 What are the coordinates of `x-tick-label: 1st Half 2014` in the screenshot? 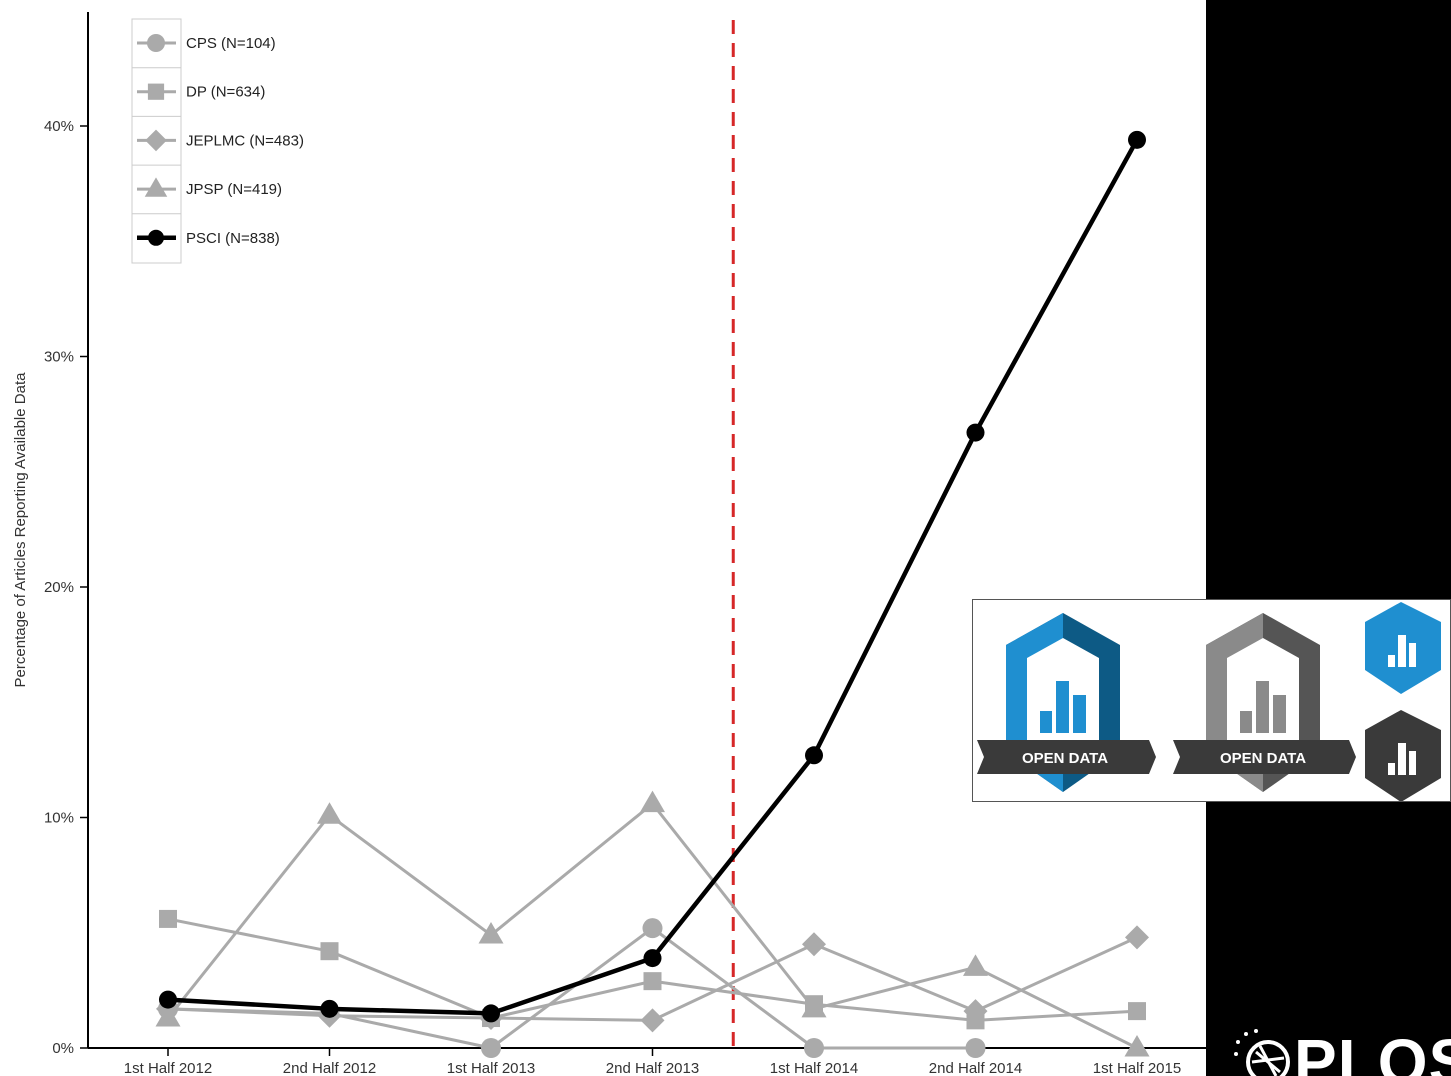 It's located at (814, 1068).